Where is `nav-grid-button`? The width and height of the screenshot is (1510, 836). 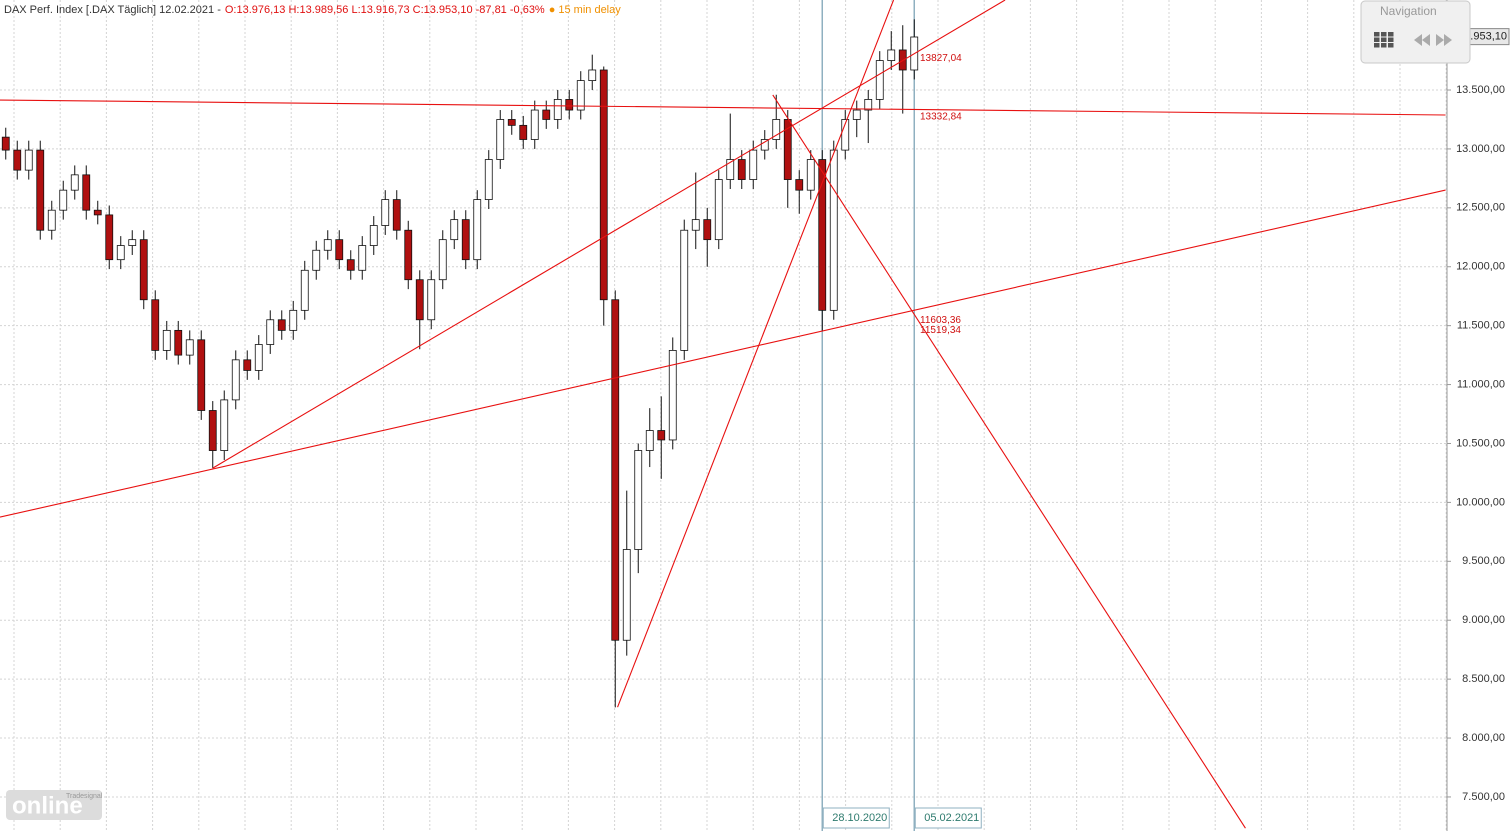 nav-grid-button is located at coordinates (1384, 40).